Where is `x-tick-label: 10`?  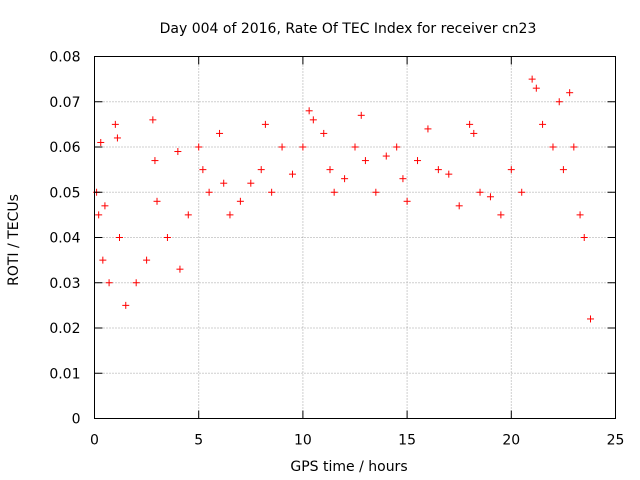 x-tick-label: 10 is located at coordinates (303, 441).